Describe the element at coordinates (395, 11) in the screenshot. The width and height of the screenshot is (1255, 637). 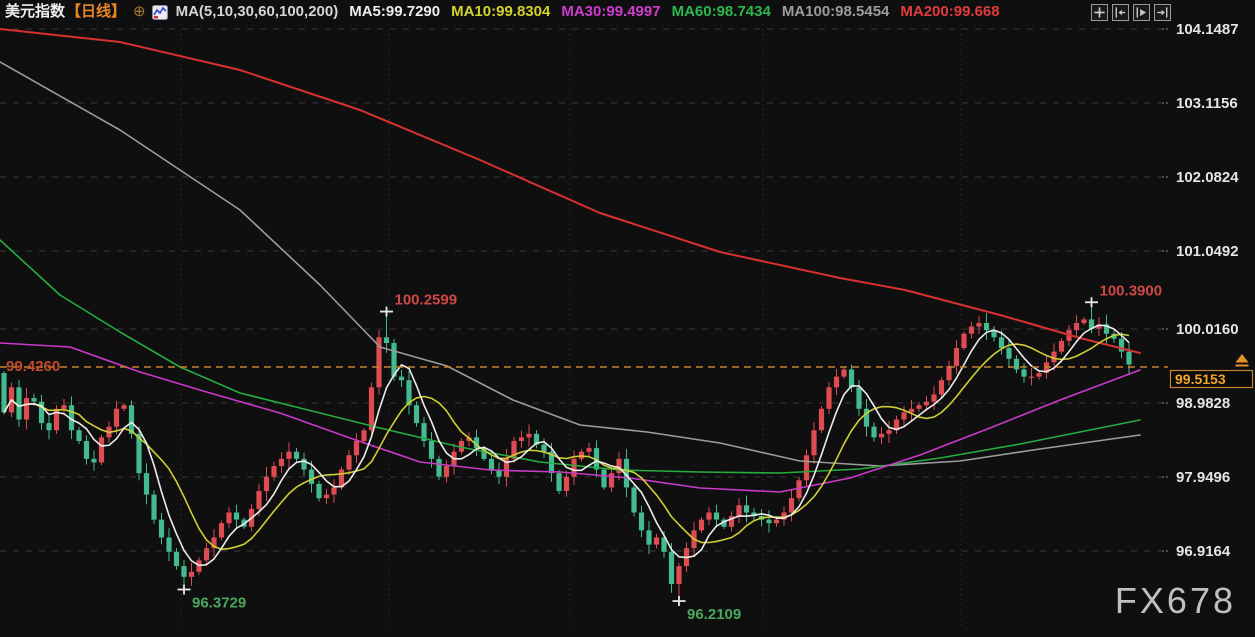
I see `ma-legend-ma5: MA5:99.7290` at that location.